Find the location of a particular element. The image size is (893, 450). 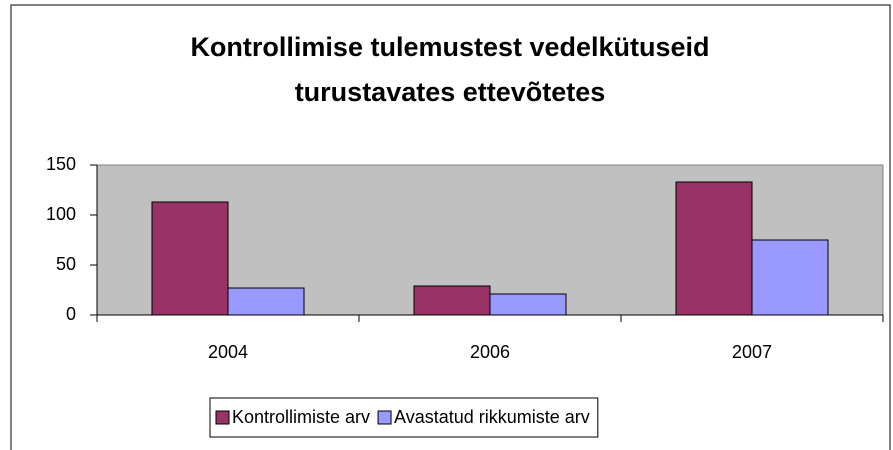

x-tick-label: 2006 is located at coordinates (490, 352).